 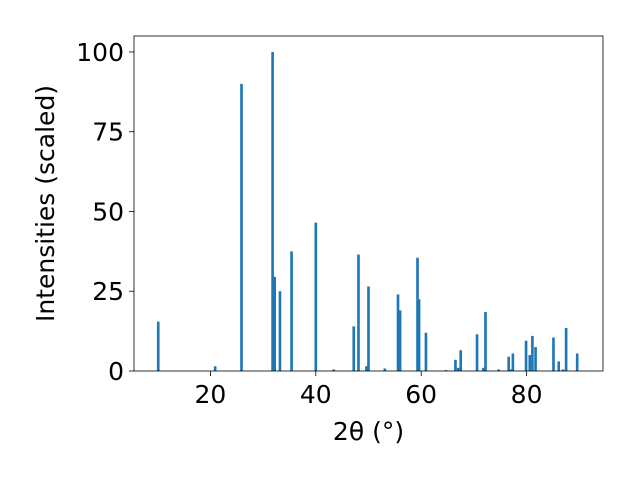 I want to click on x-ticks-group: 20 40 60 80, so click(x=369, y=390).